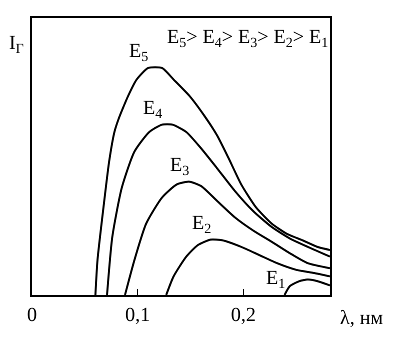 This screenshot has height=337, width=398. Describe the element at coordinates (276, 279) in the screenshot. I see `series-label: E$_{1}$` at that location.